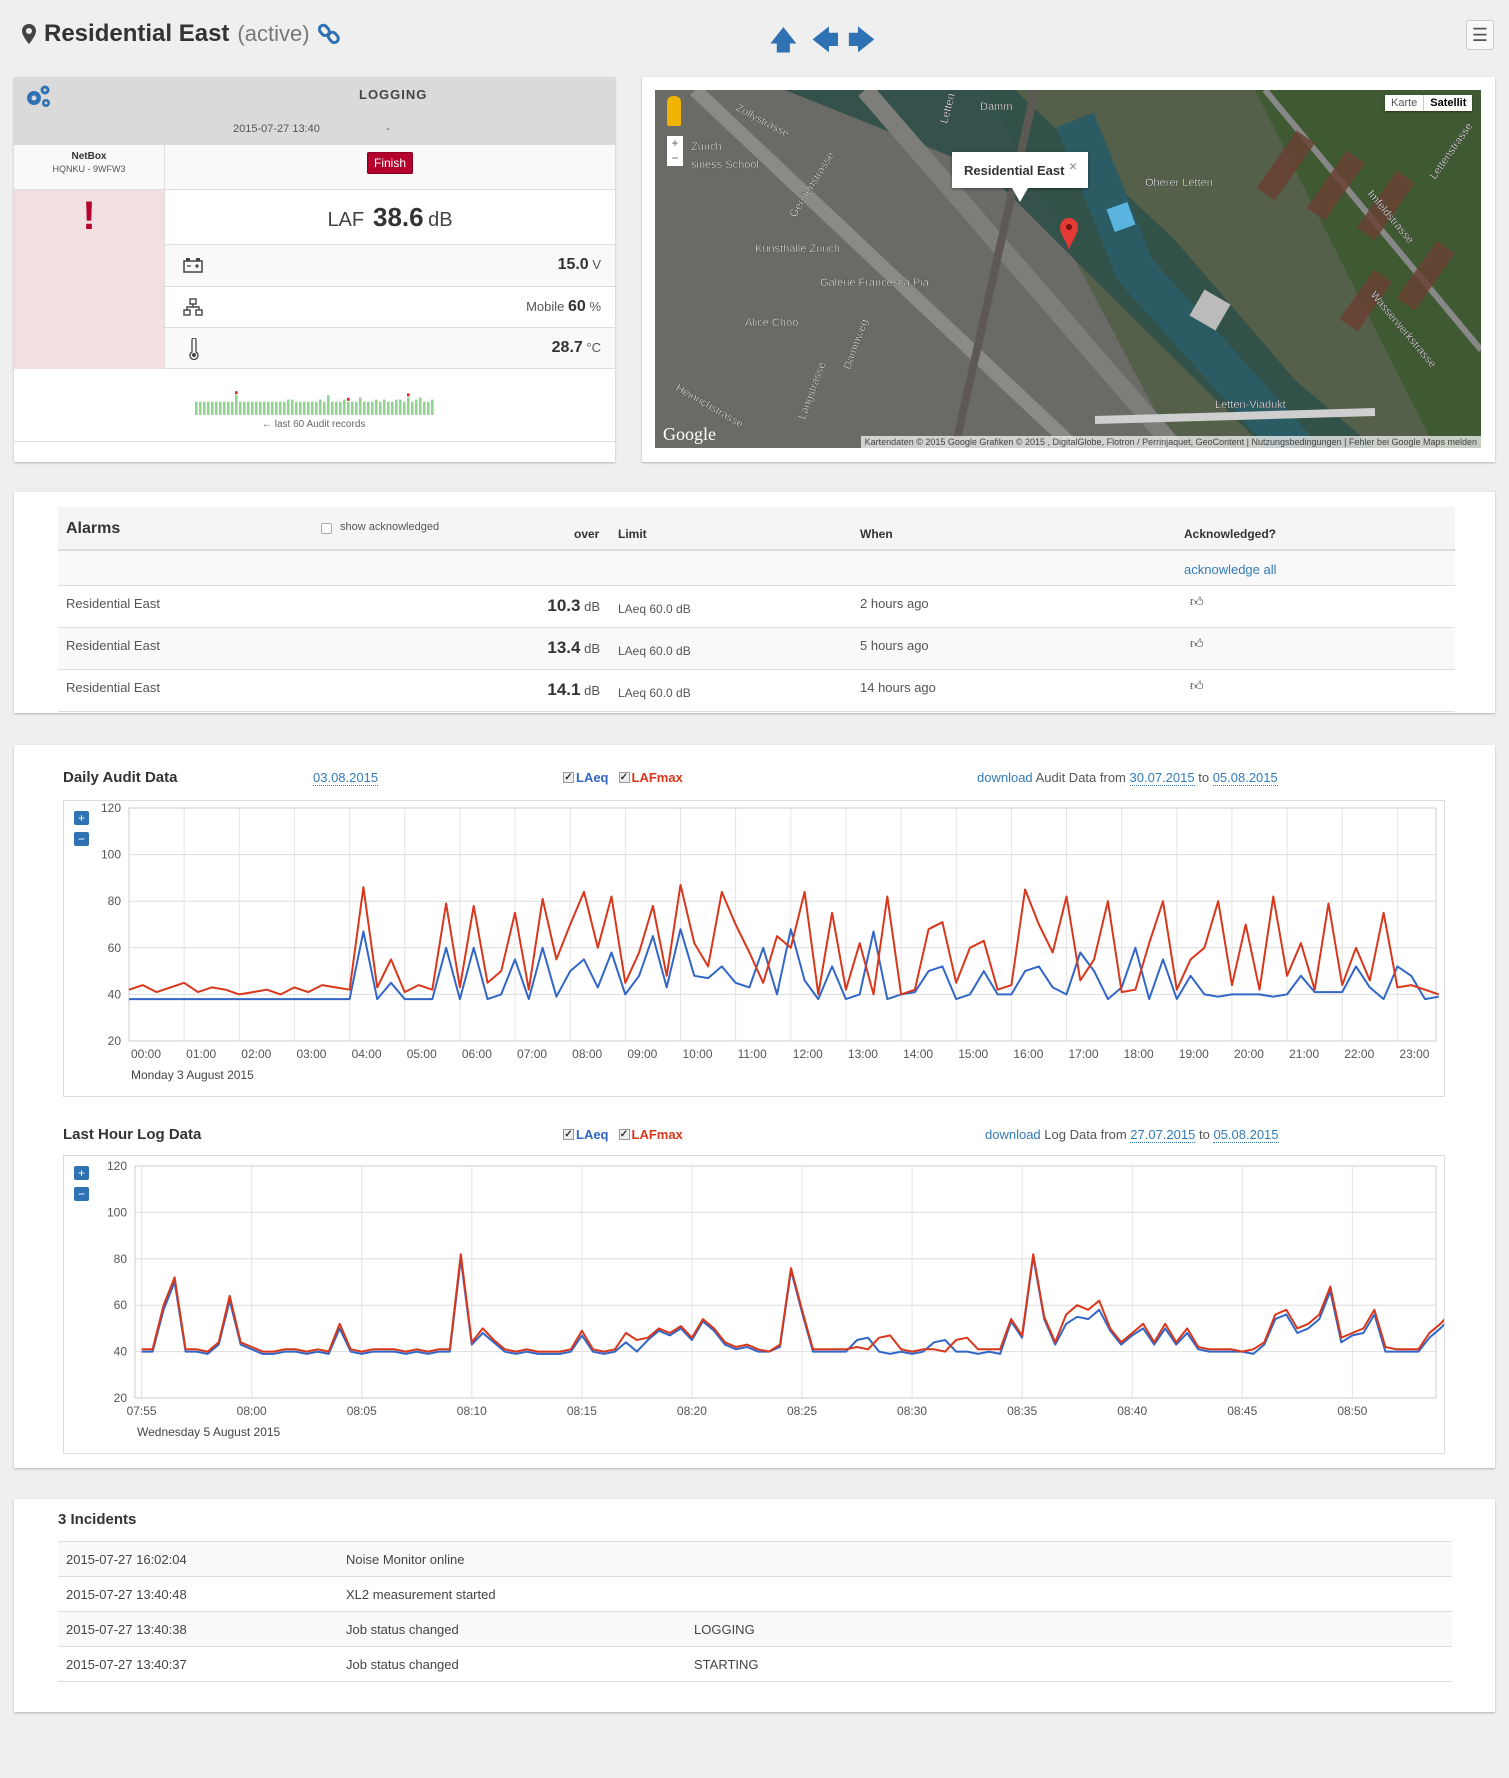 This screenshot has width=1509, height=1778. What do you see at coordinates (1448, 103) in the screenshot?
I see `map-type-satellit: Satellit` at bounding box center [1448, 103].